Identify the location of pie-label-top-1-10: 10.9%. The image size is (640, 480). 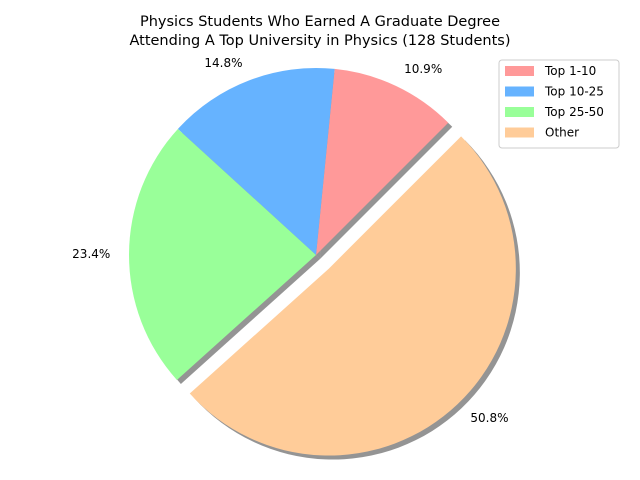
(423, 69).